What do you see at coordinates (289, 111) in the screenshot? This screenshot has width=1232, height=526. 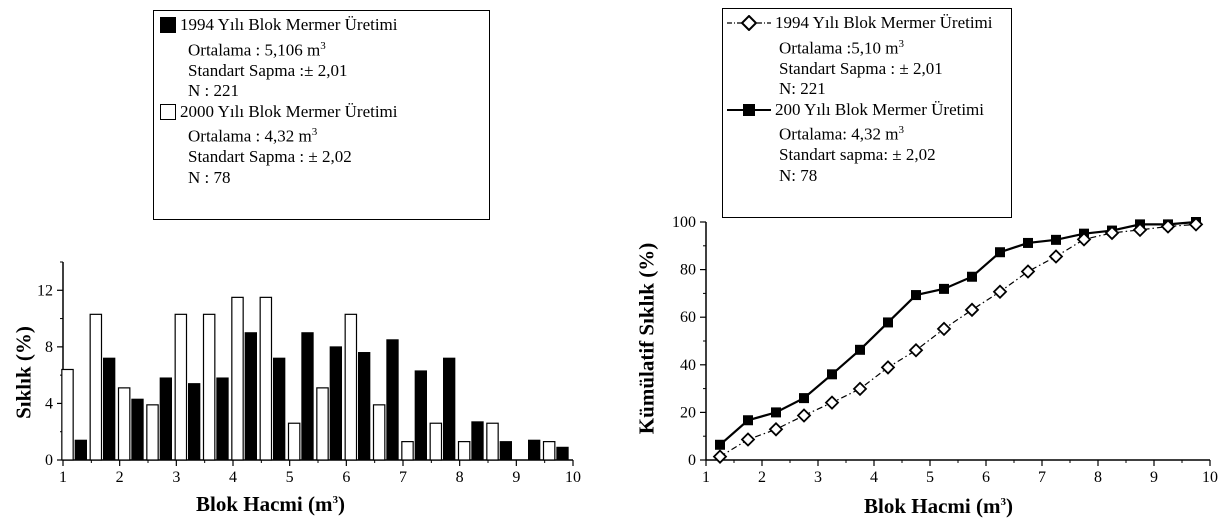 I see `legend-label-2000: 2000 Yılı Blok Mermer Üretimi` at bounding box center [289, 111].